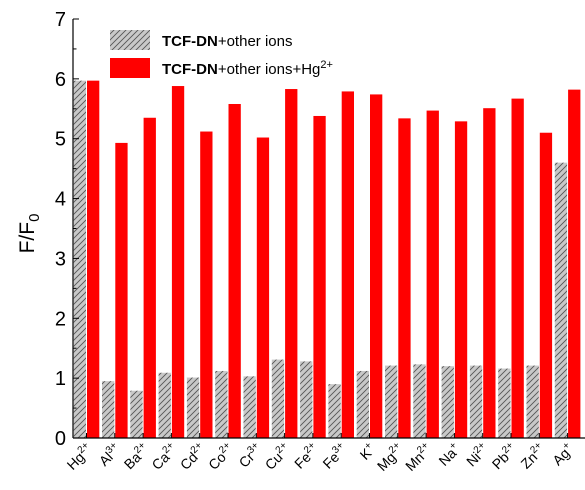  What do you see at coordinates (562, 454) in the screenshot?
I see `x-tick-label: Ag+` at bounding box center [562, 454].